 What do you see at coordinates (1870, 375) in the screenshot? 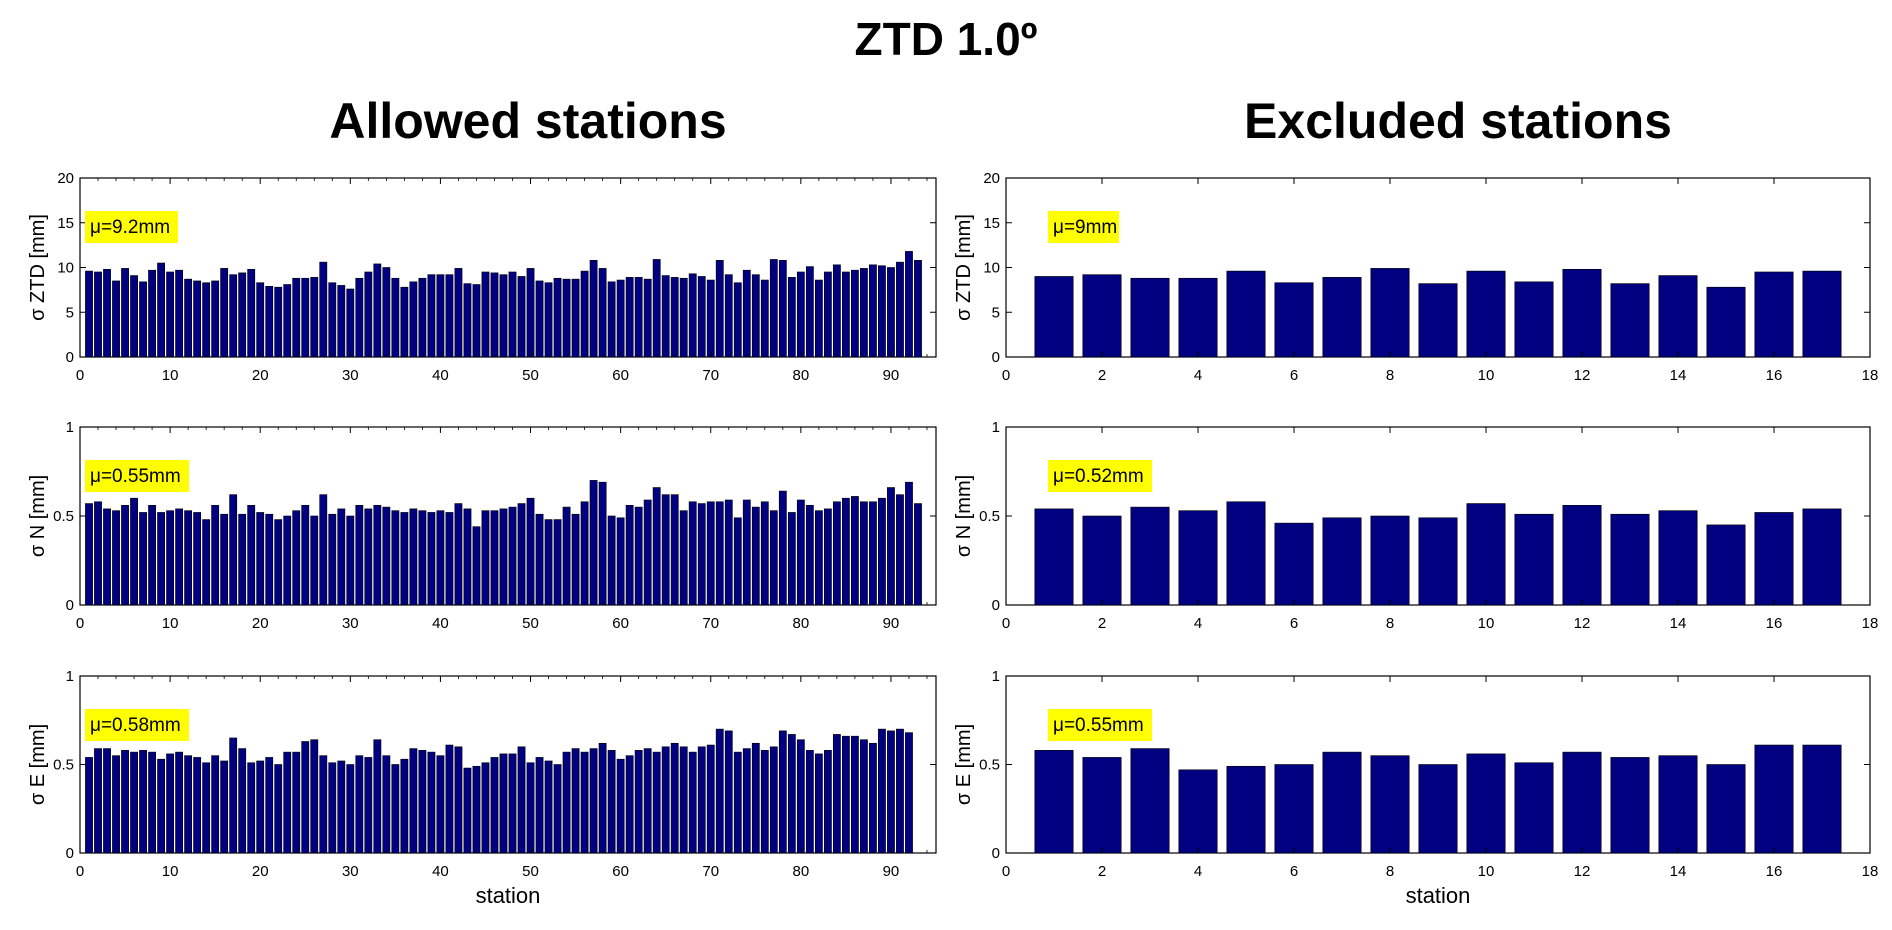
I see `excluded-ztd-xtick-label: 18` at bounding box center [1870, 375].